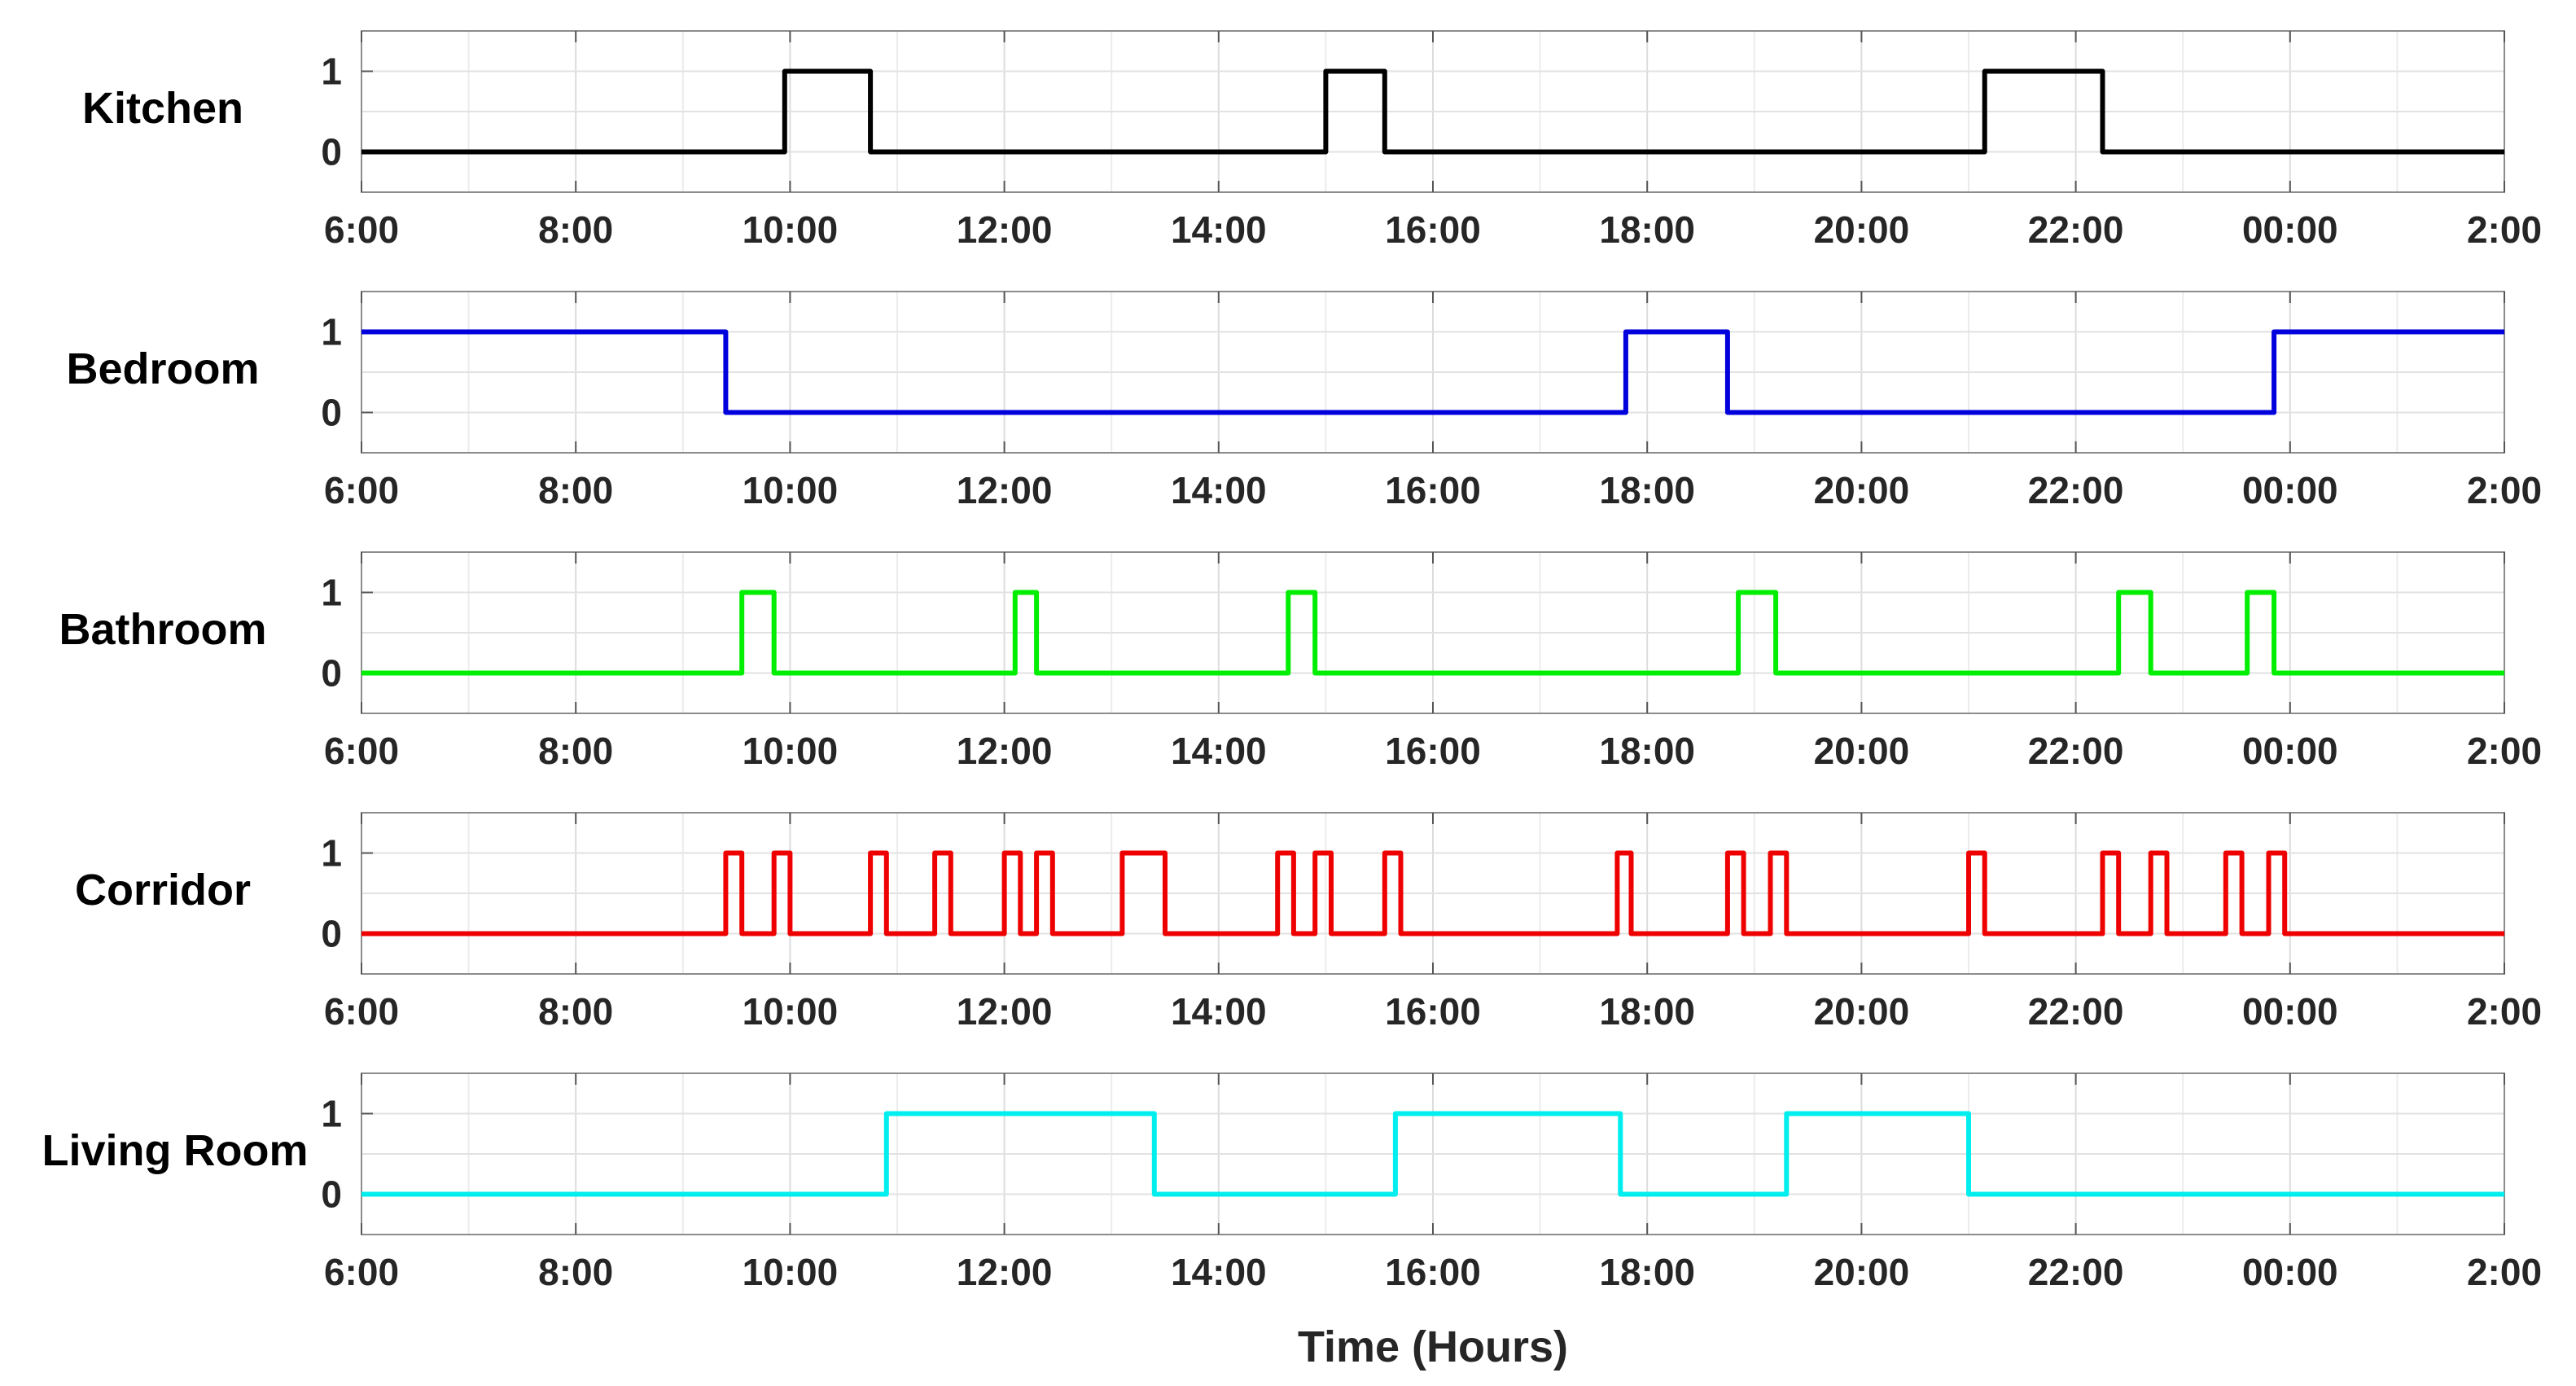 Image resolution: width=2576 pixels, height=1386 pixels. Describe the element at coordinates (175, 1150) in the screenshot. I see `room-label-living-room: Living Room` at that location.